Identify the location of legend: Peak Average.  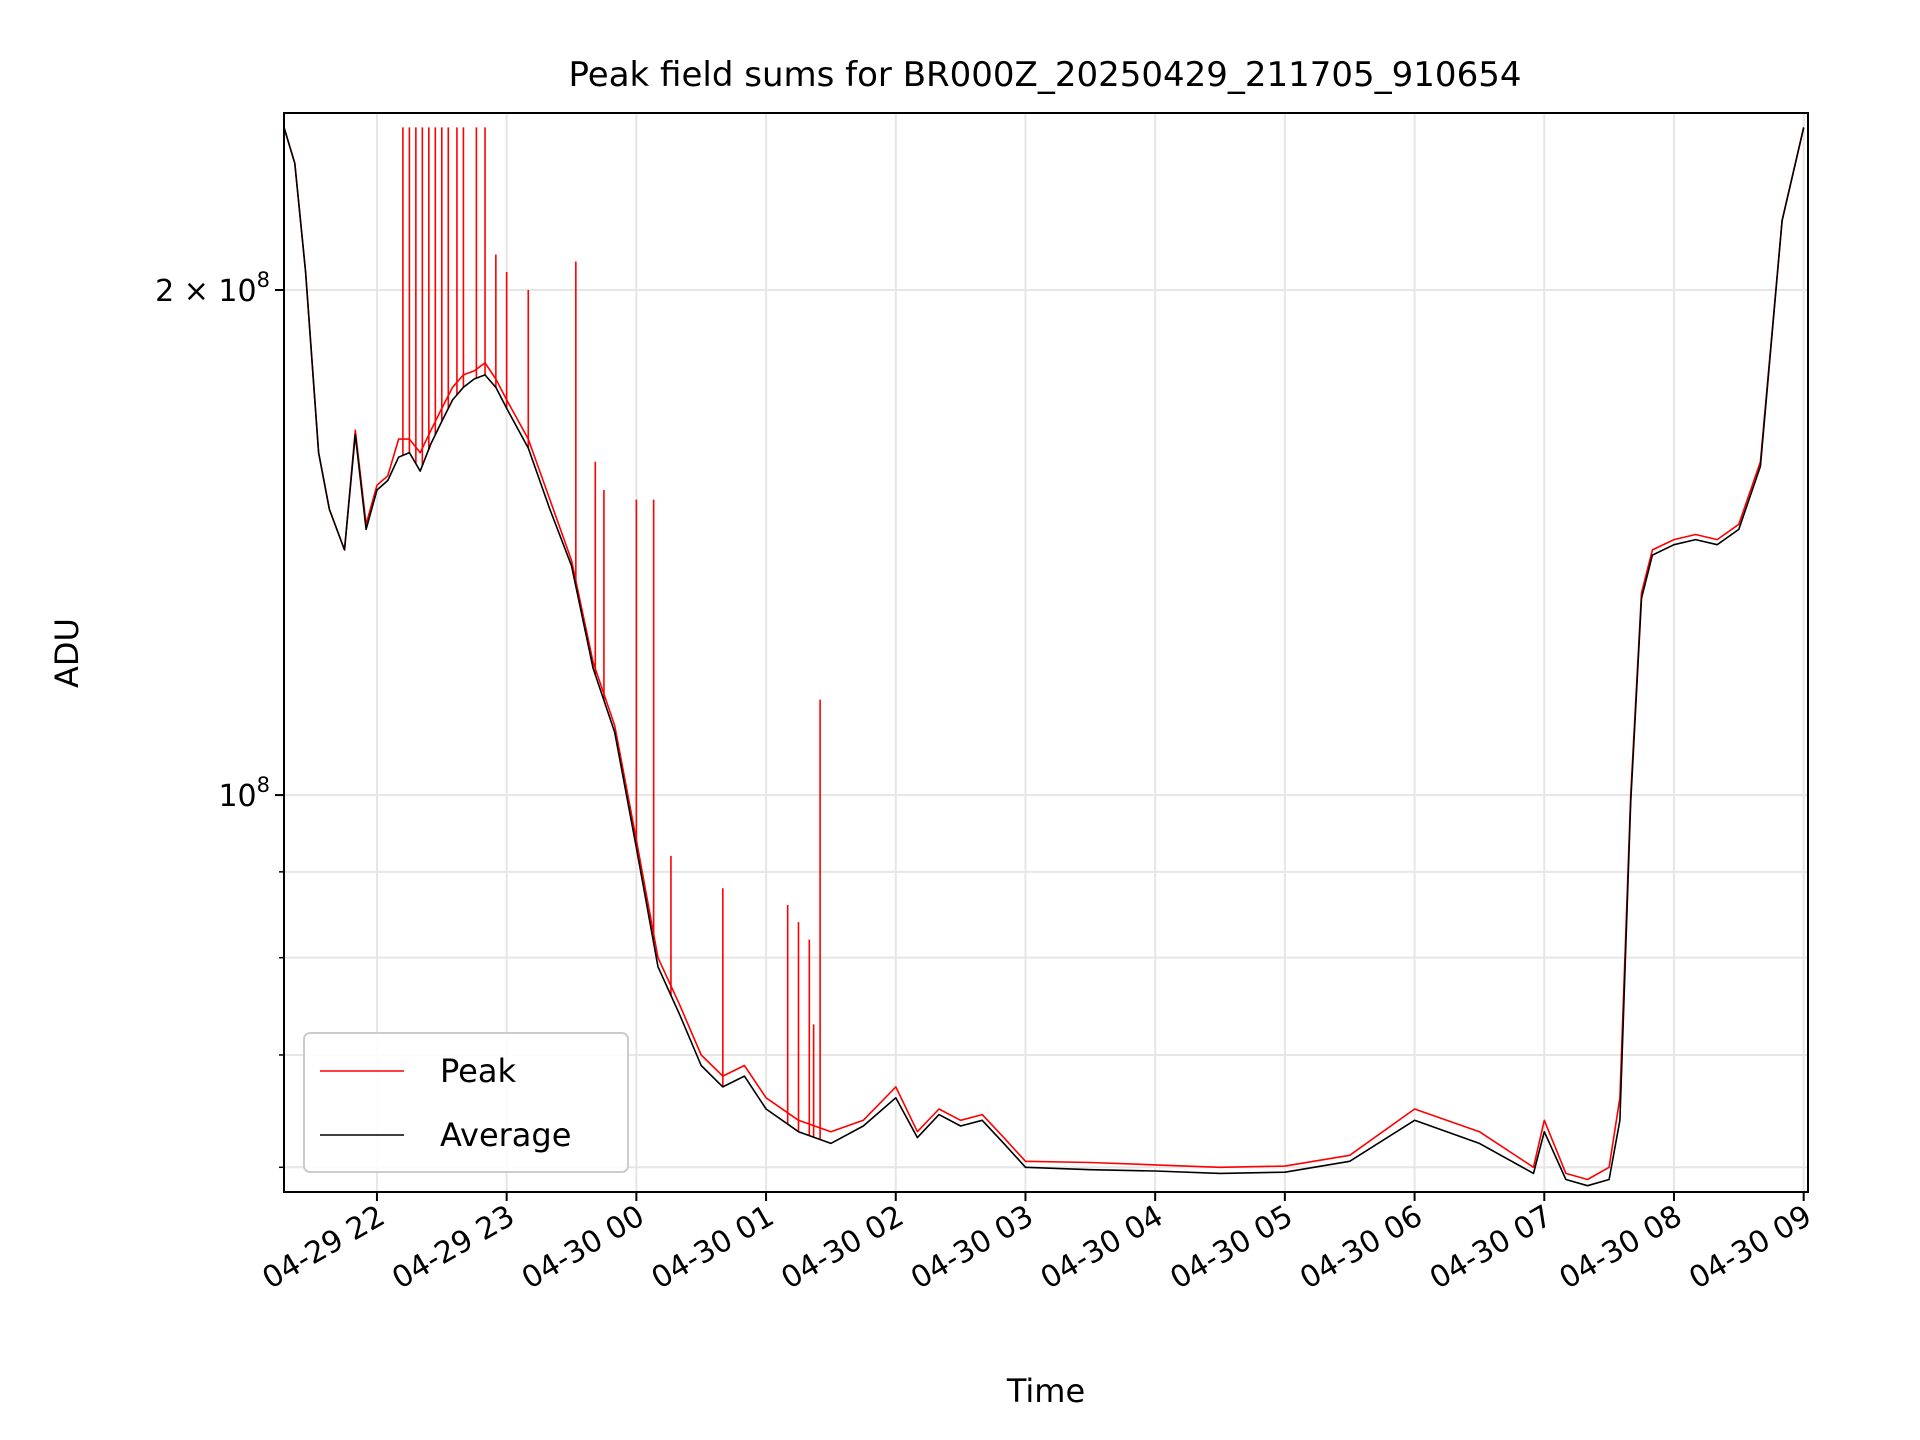
(466, 1102).